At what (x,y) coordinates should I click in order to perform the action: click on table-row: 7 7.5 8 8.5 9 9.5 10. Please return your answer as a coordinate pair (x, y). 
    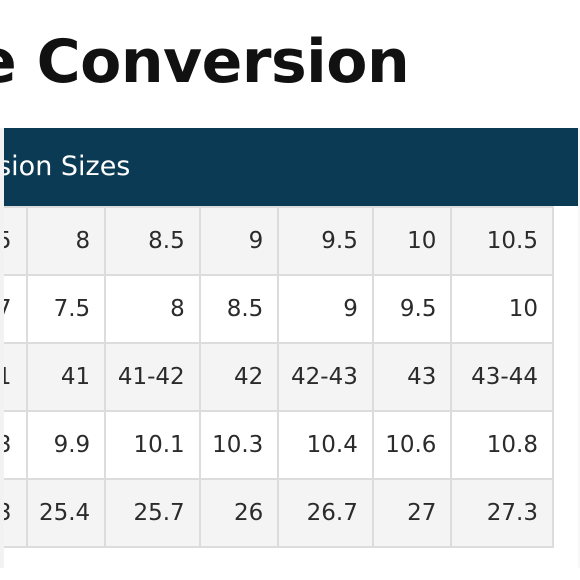
    Looking at the image, I should click on (279, 309).